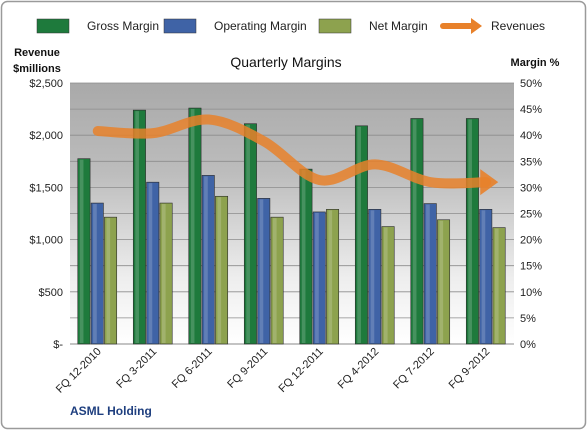 Image resolution: width=587 pixels, height=430 pixels. Describe the element at coordinates (37, 53) in the screenshot. I see `y-left-title-line1: Revenue` at that location.